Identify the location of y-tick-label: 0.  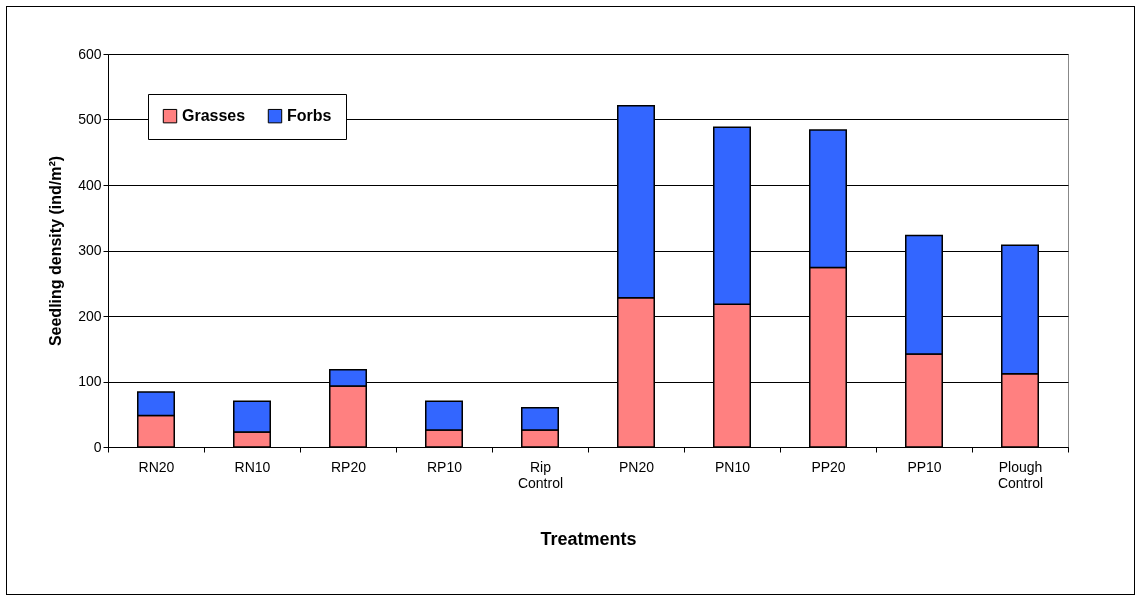
(97, 446).